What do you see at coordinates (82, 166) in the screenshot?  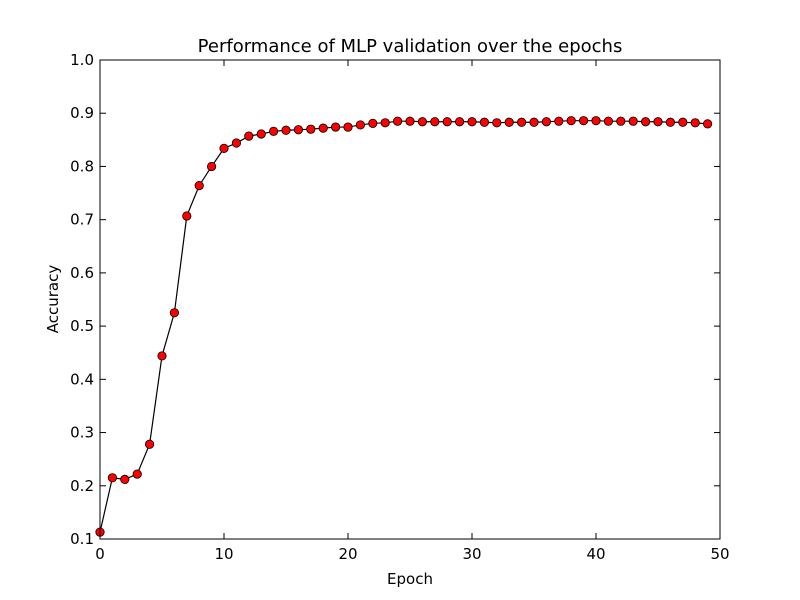 I see `y-tick-label: 0.8` at bounding box center [82, 166].